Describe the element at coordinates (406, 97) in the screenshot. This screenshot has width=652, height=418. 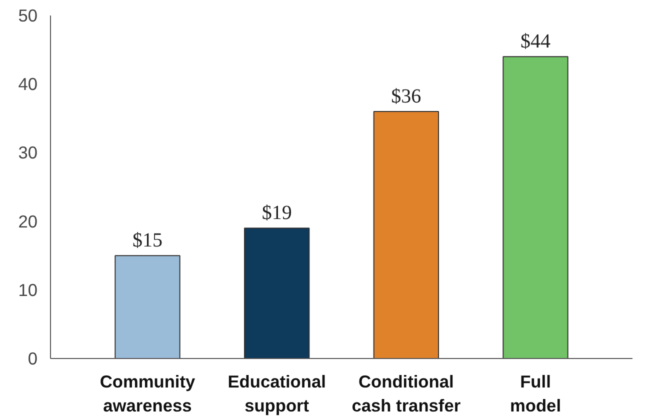
I see `data-label: $36` at that location.